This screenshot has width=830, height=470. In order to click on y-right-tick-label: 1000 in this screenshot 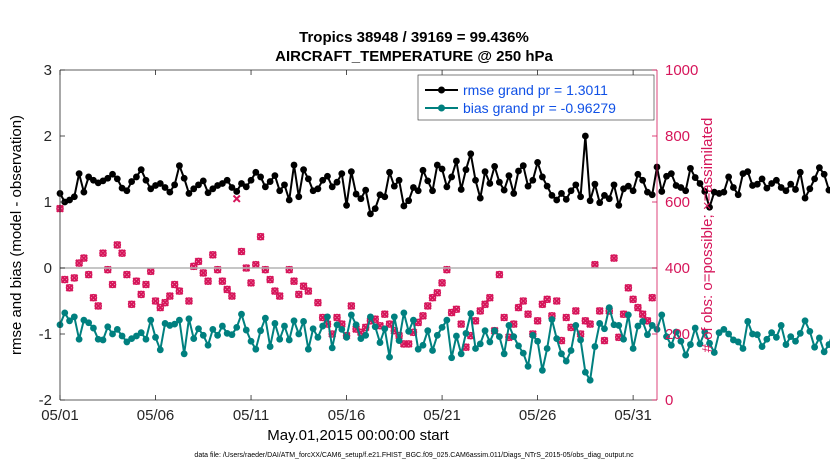, I will do `click(681, 70)`.